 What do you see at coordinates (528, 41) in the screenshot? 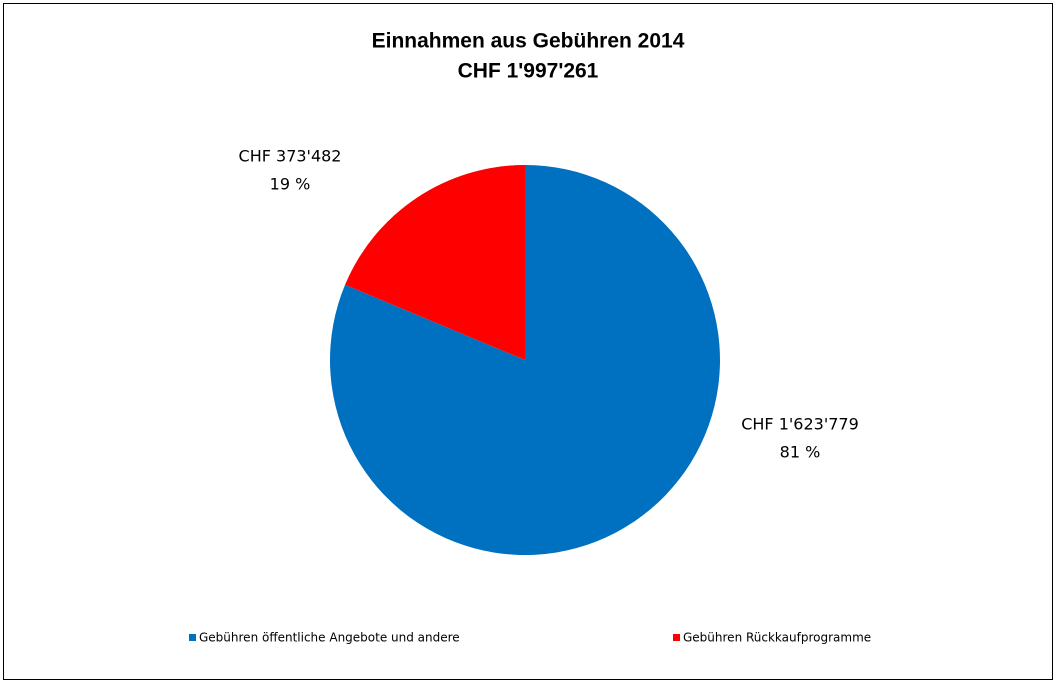
I see `chart-title: Einnahmen aus Gebühren 2014` at bounding box center [528, 41].